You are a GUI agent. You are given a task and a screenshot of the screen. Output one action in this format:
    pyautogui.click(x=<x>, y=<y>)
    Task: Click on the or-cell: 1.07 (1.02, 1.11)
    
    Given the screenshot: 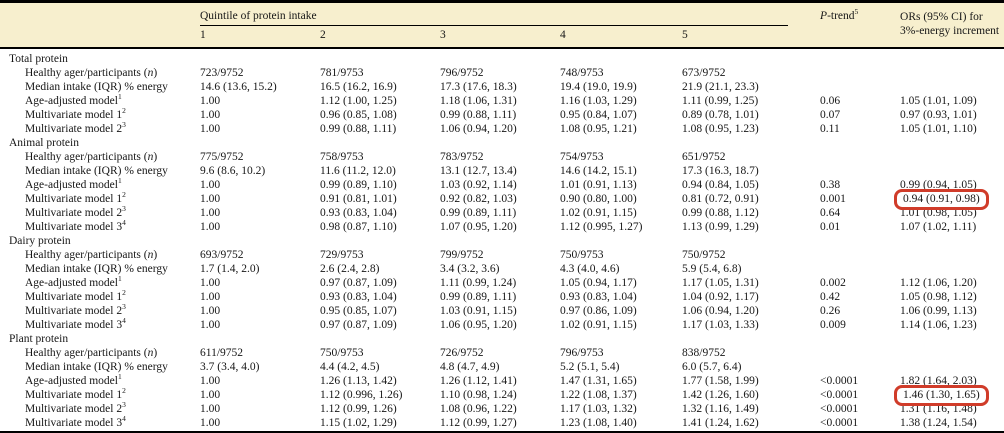 What is the action you would take?
    pyautogui.click(x=938, y=227)
    